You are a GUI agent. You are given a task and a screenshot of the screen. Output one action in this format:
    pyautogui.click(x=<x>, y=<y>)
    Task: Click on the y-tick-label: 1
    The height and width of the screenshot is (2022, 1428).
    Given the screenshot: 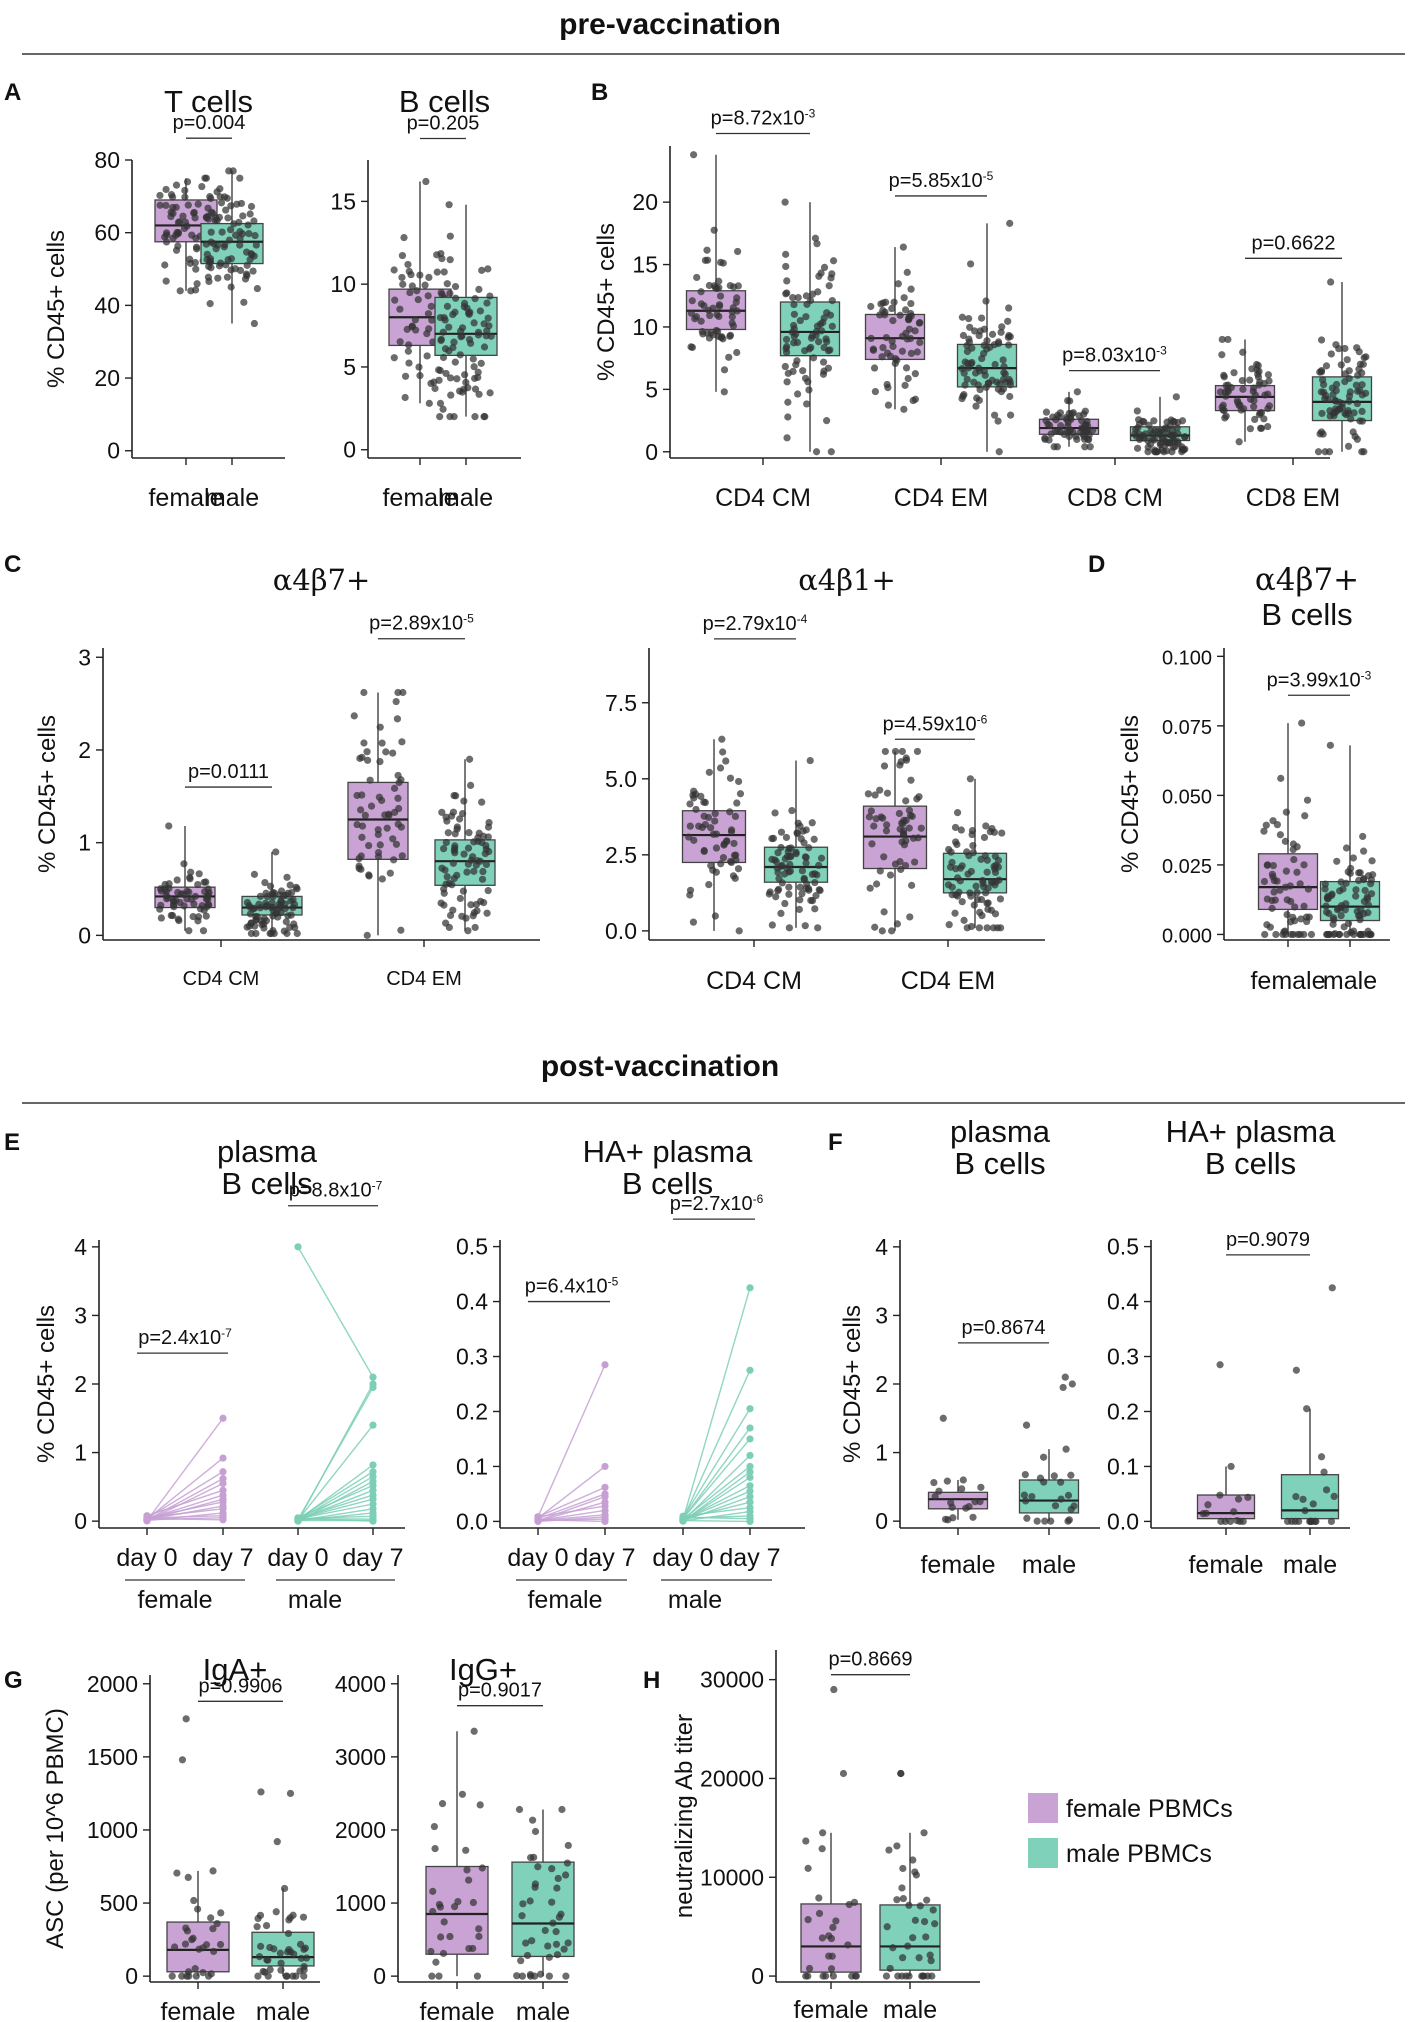 What is the action you would take?
    pyautogui.click(x=84, y=843)
    